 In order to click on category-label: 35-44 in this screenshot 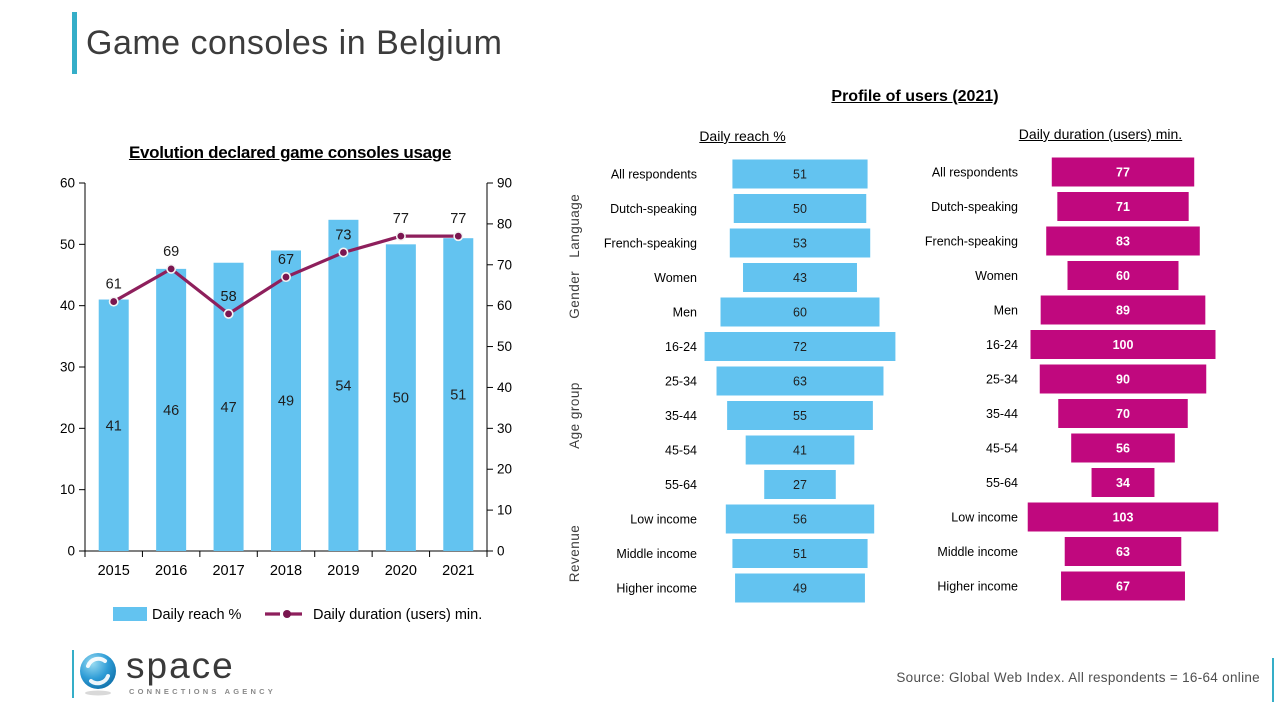, I will do `click(1002, 414)`.